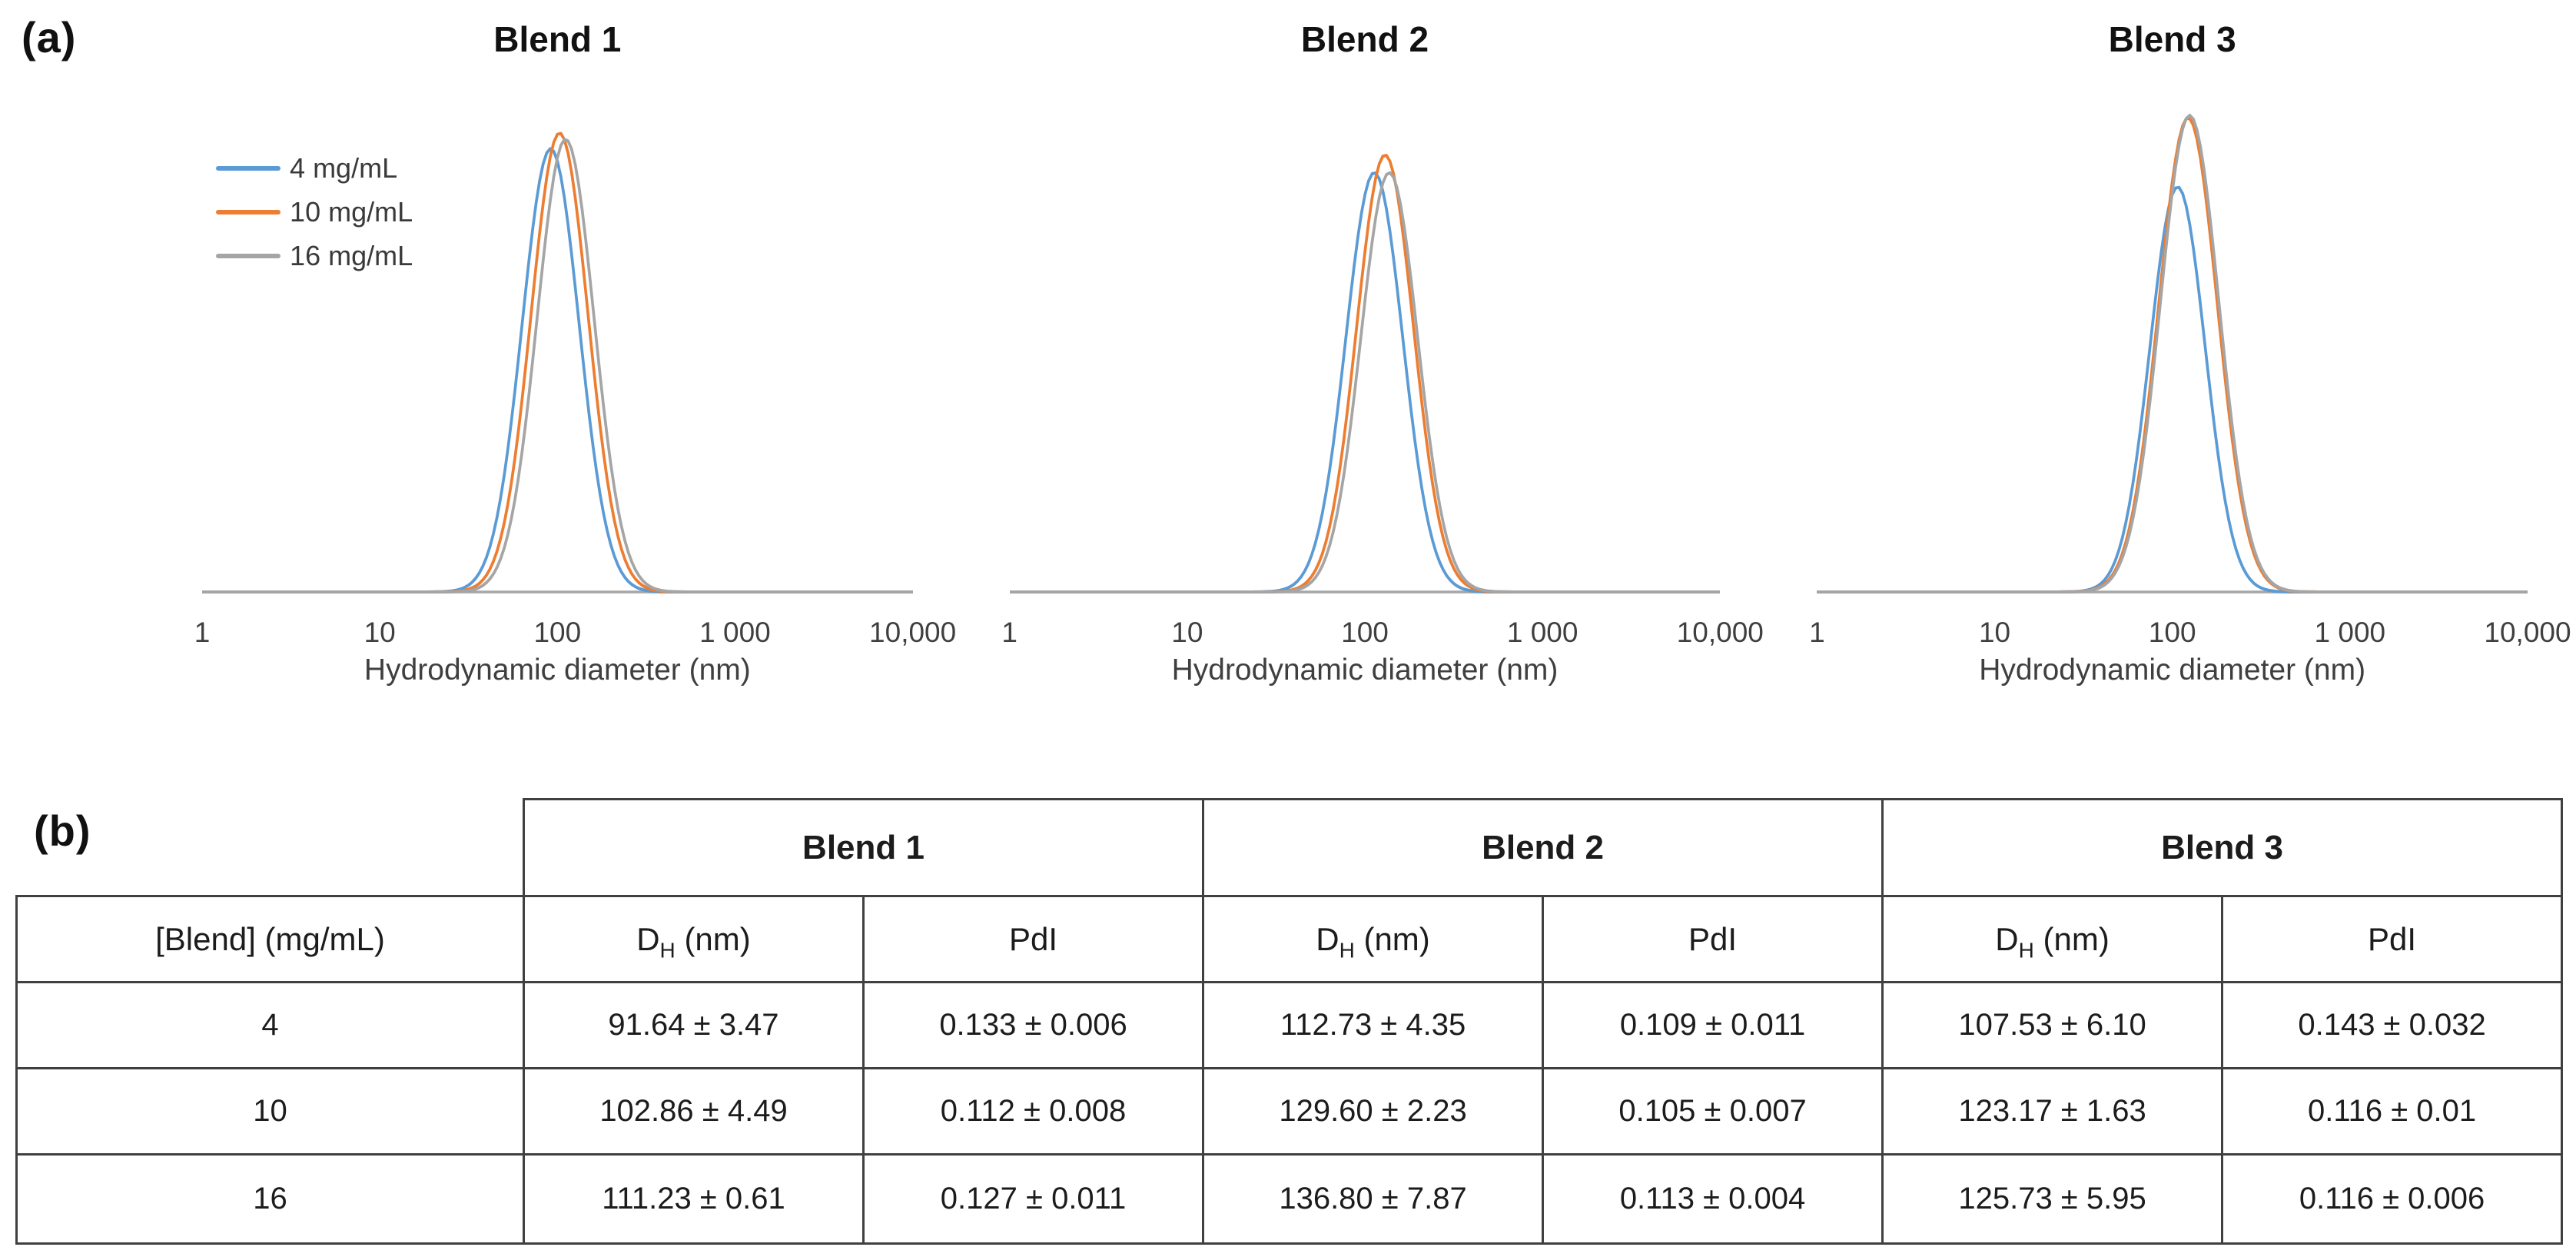 The height and width of the screenshot is (1247, 2576). Describe the element at coordinates (2392, 1111) in the screenshot. I see `pdi-cell: 0.116 ± 0.01` at that location.